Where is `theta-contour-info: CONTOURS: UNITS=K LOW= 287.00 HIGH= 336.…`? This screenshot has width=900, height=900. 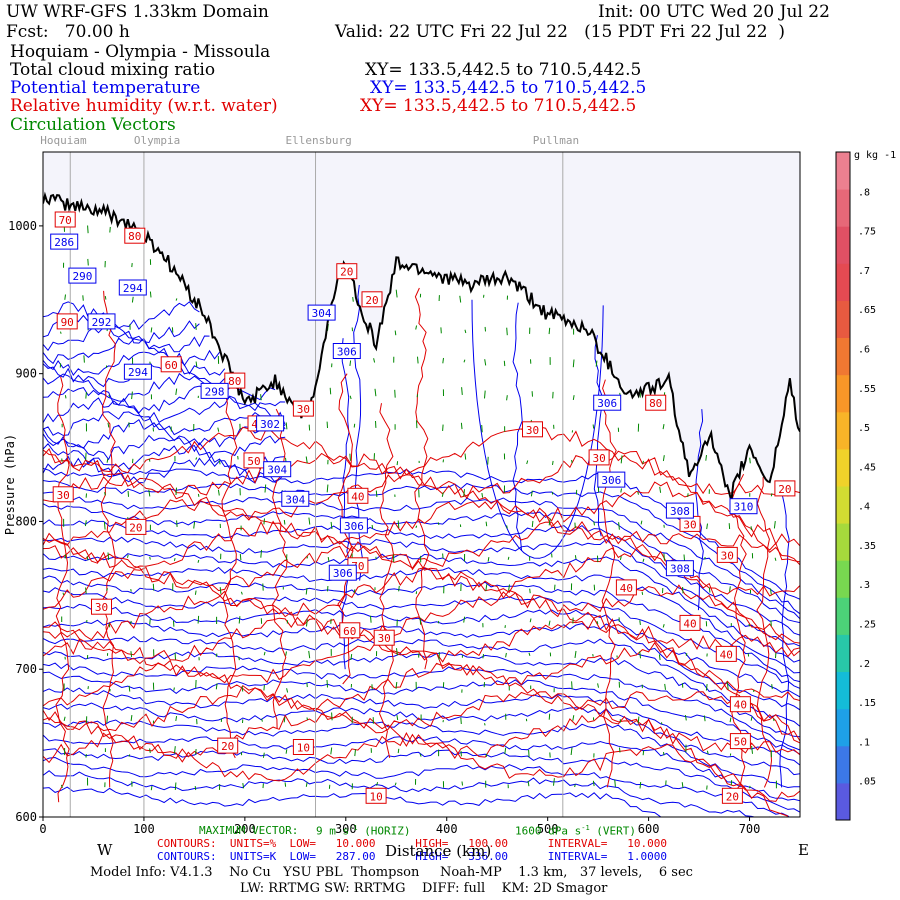
theta-contour-info: CONTOURS: UNITS=K LOW= 287.00 HIGH= 336.… is located at coordinates (412, 856).